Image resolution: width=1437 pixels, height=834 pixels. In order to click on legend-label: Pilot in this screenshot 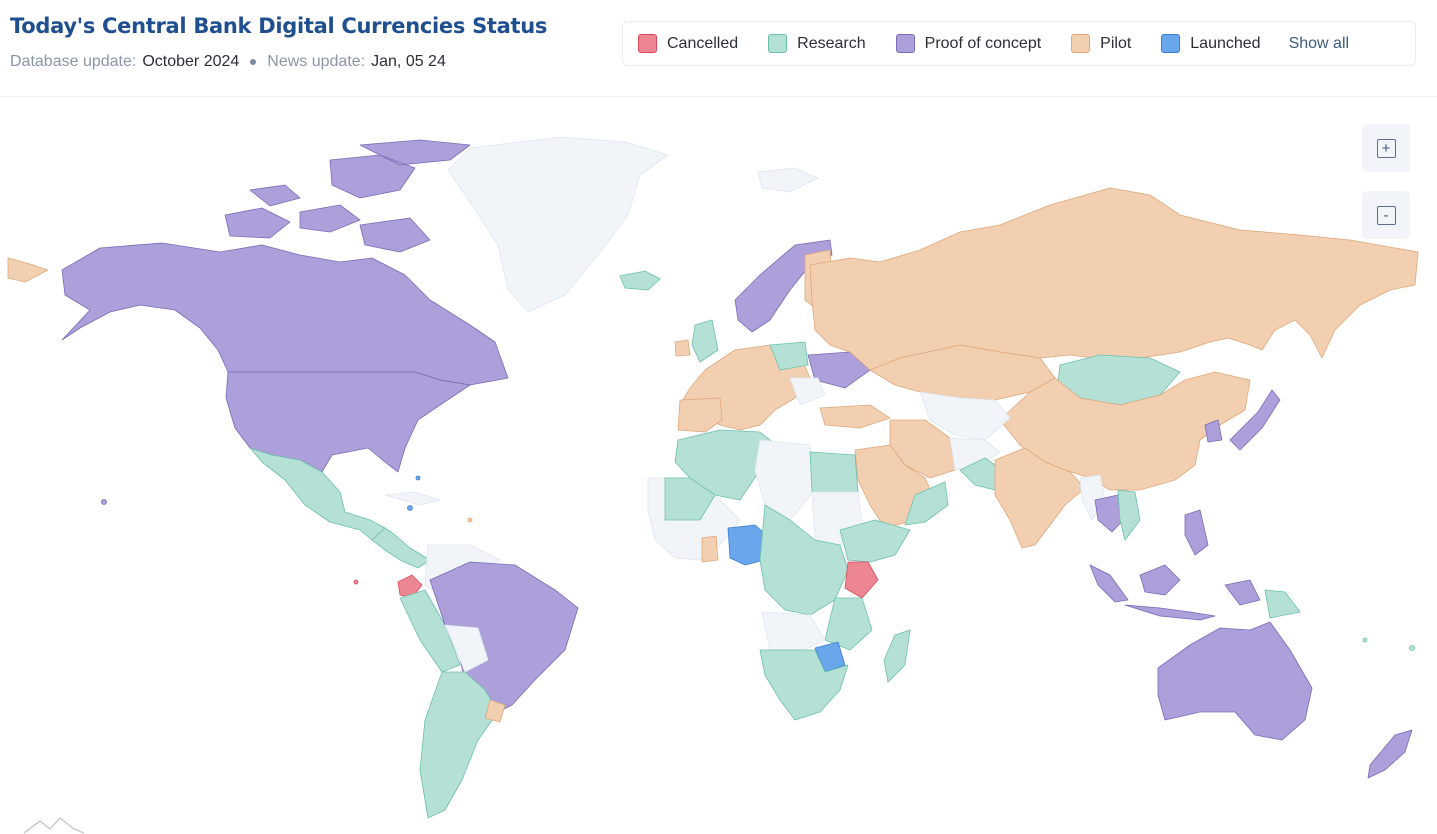, I will do `click(1116, 43)`.